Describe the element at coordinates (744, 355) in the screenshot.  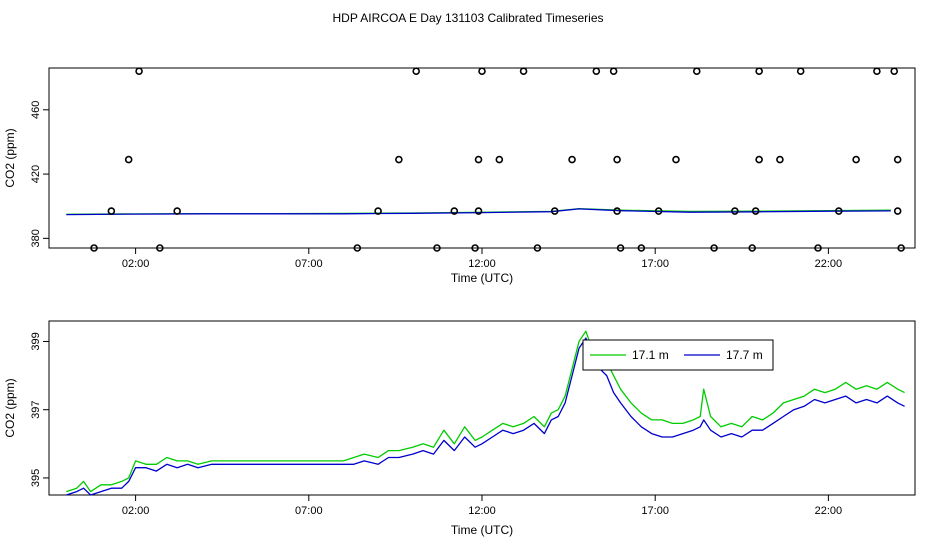
I see `legend-label-17-7: 17.7 m` at that location.